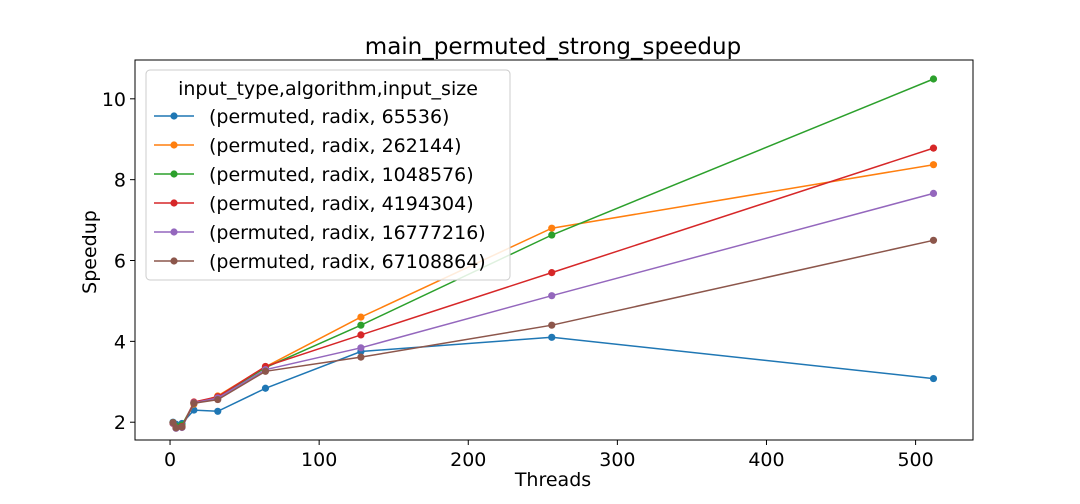 The height and width of the screenshot is (504, 1080). What do you see at coordinates (329, 117) in the screenshot?
I see `legend-label: (permuted, radix, 65536)` at bounding box center [329, 117].